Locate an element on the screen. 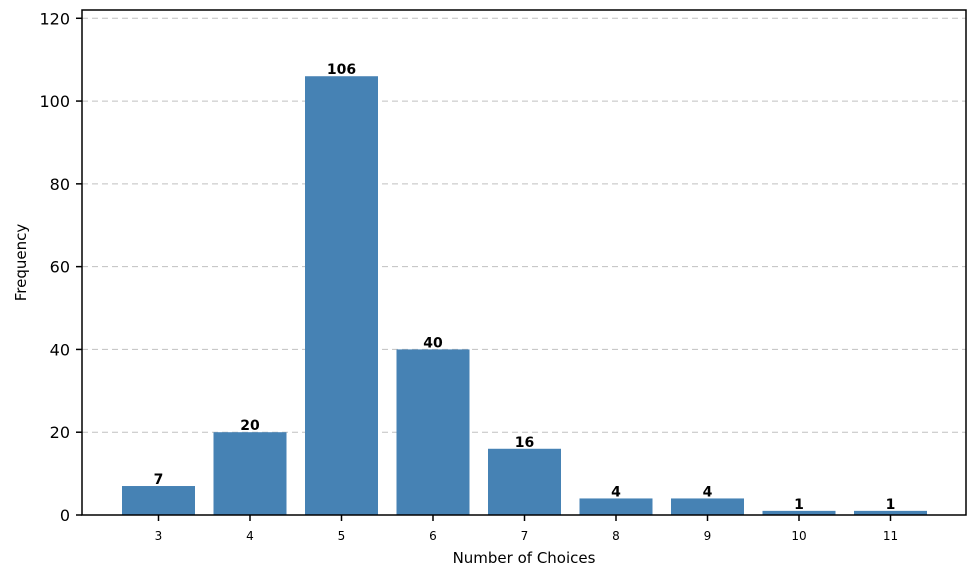 This screenshot has width=976, height=576. x-axis-ticks: 3 4 5 6 7 8 9 10 11 is located at coordinates (526, 529).